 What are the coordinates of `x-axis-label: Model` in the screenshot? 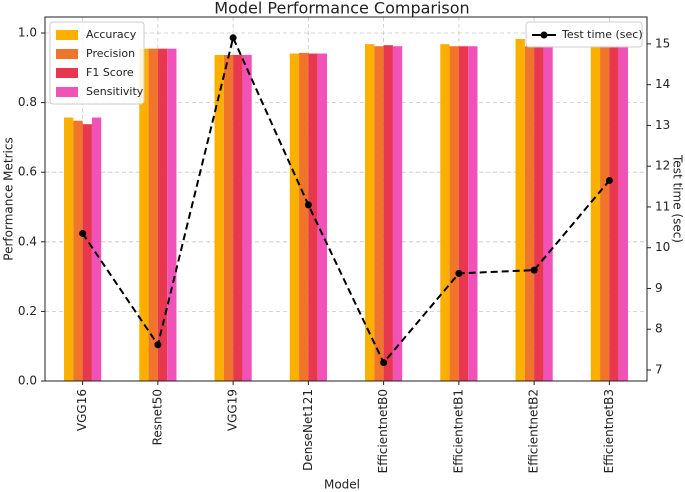 It's located at (342, 485).